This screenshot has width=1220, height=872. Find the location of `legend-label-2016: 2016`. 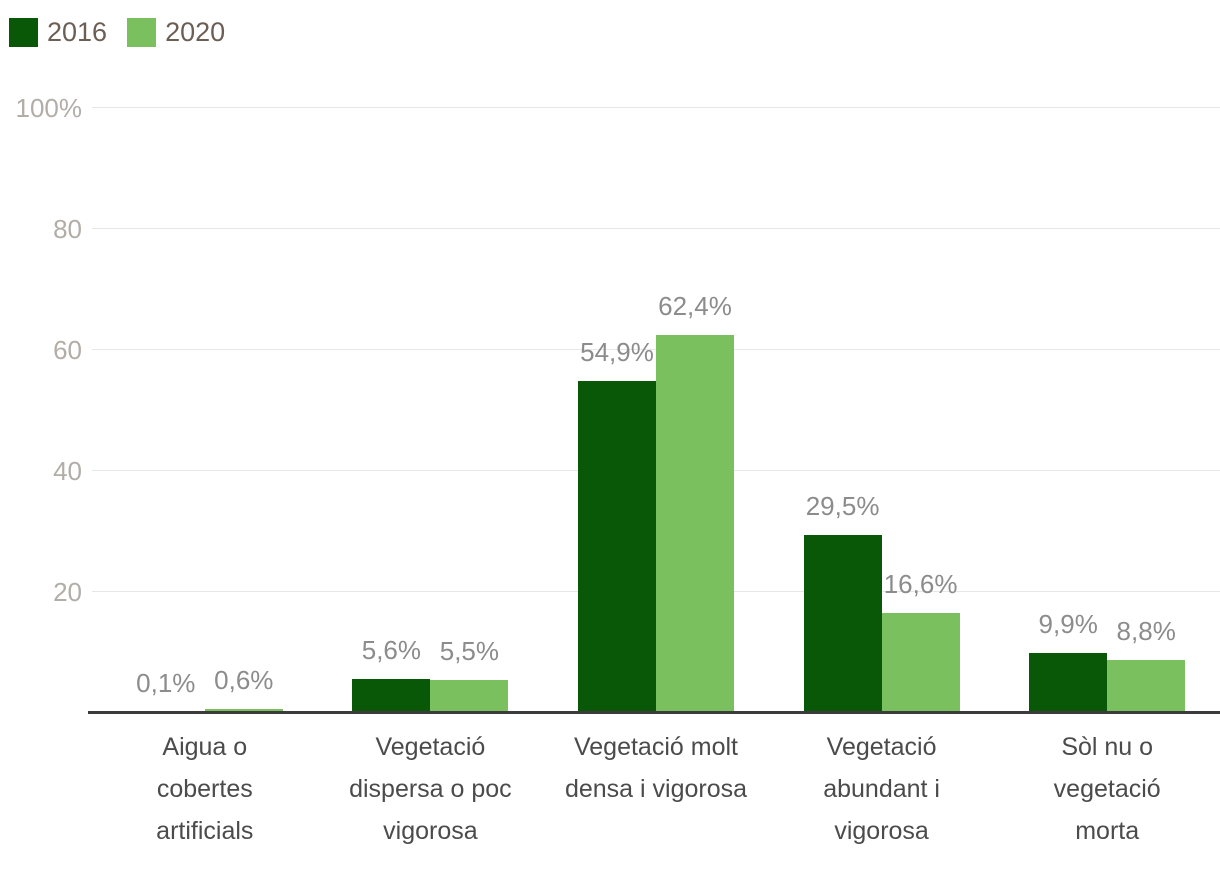

legend-label-2016: 2016 is located at coordinates (77, 32).